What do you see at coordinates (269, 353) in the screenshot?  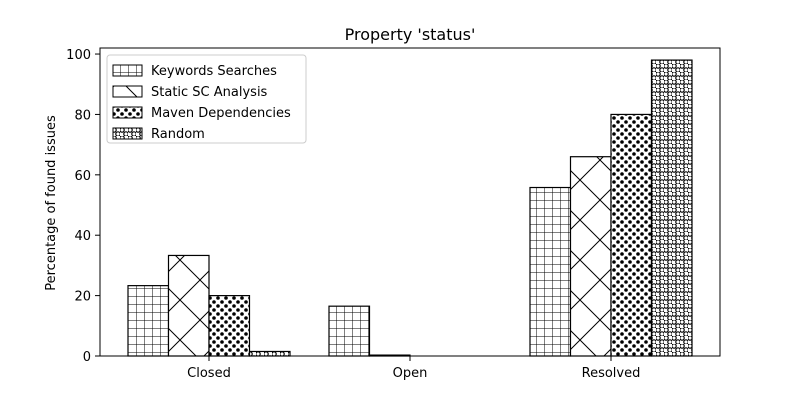 I see `bar-random-closed` at bounding box center [269, 353].